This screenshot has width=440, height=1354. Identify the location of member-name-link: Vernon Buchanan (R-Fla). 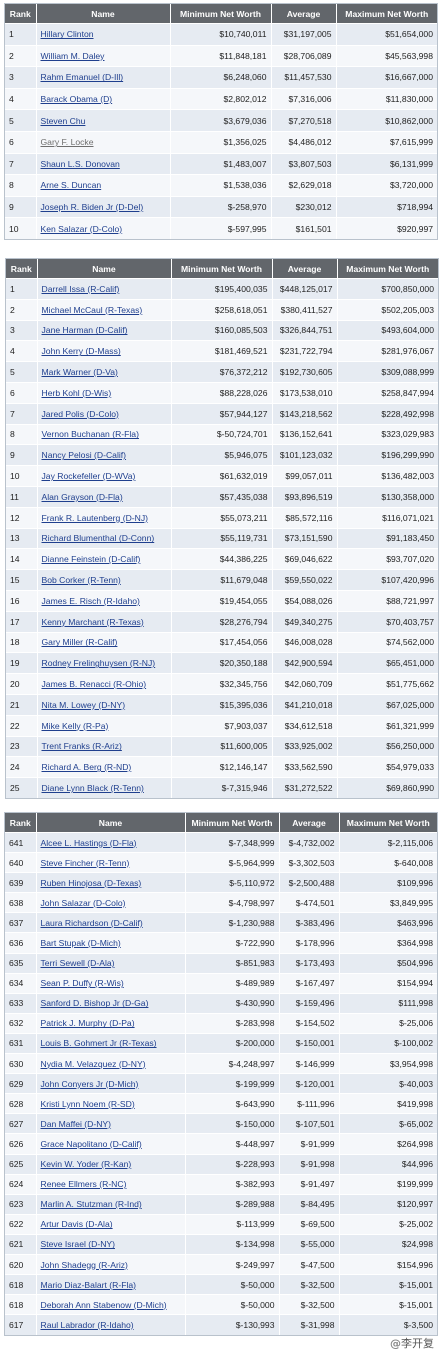
(90, 434).